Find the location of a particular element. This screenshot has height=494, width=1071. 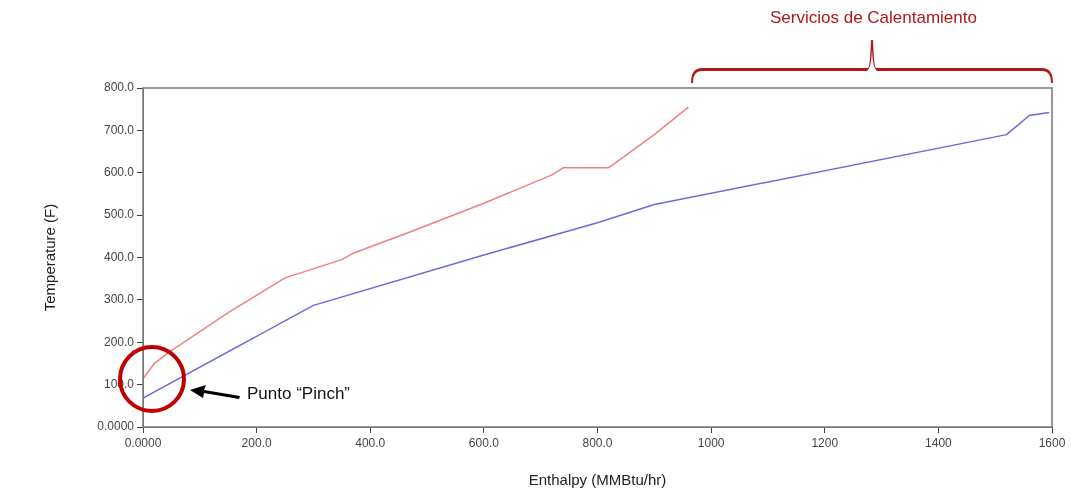

y-tick-label: 0.0000 is located at coordinates (116, 426).